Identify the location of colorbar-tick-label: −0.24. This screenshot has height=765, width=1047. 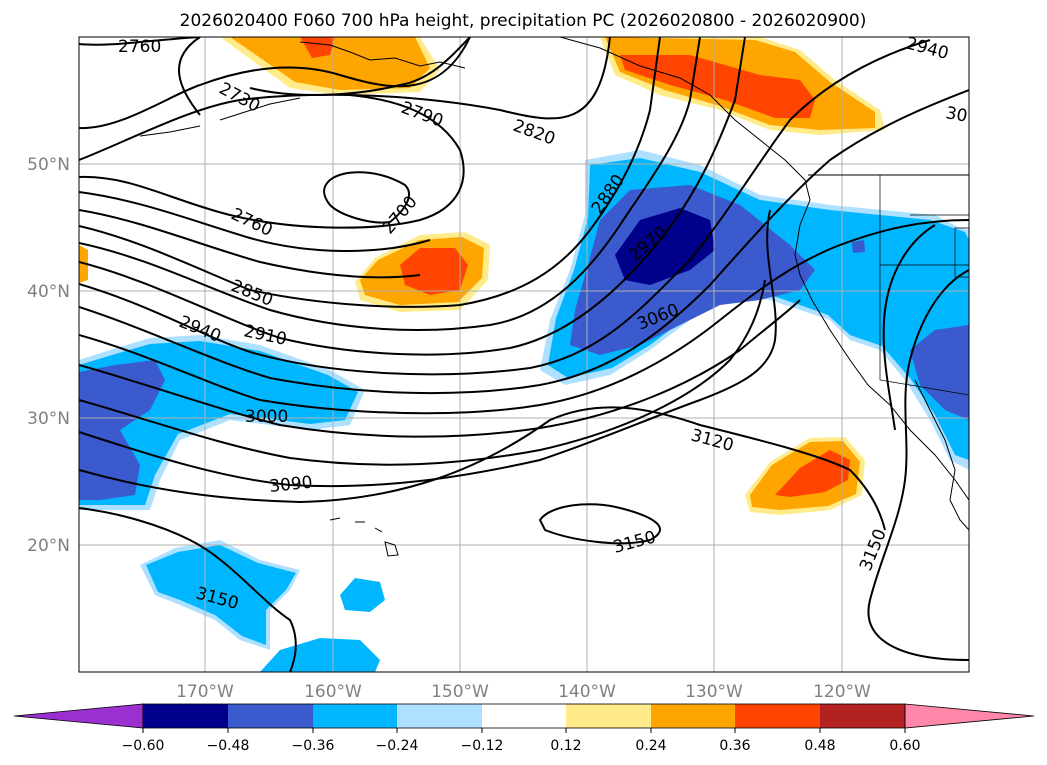
(397, 746).